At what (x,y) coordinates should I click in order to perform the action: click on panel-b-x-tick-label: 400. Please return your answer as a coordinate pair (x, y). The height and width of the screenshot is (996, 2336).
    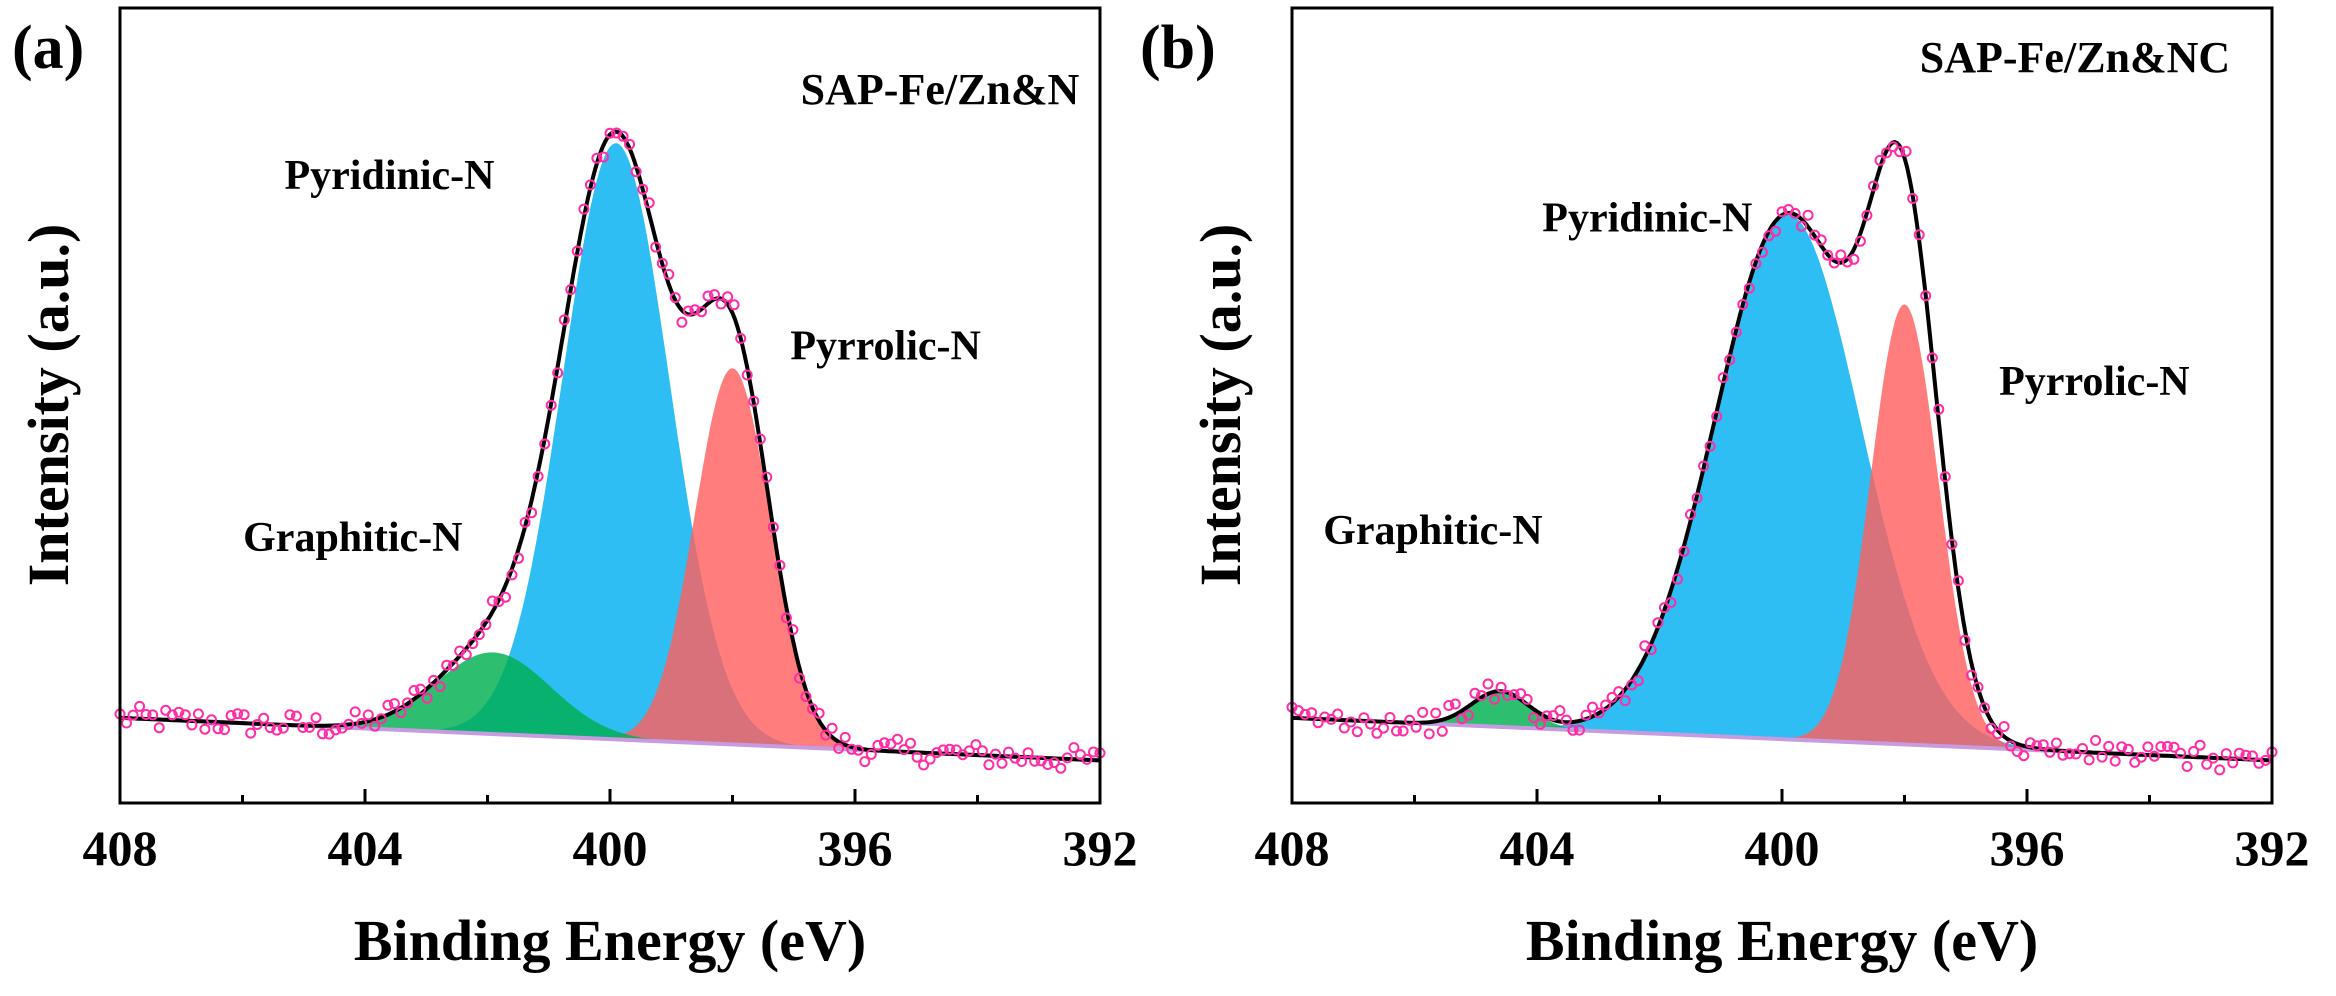
    Looking at the image, I should click on (1782, 848).